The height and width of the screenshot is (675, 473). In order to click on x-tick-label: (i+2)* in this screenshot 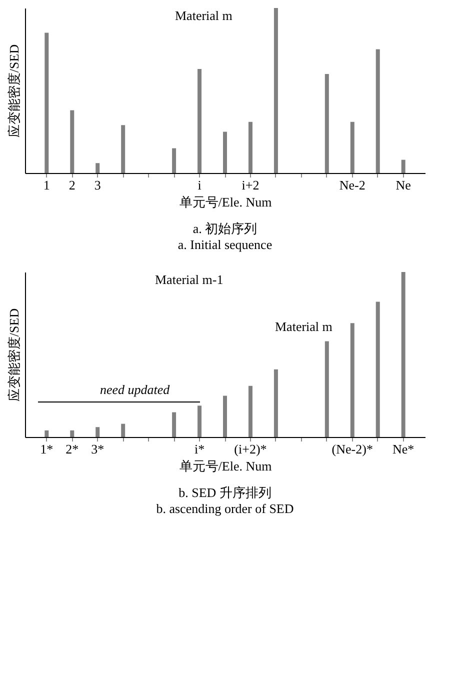, I will do `click(250, 449)`.